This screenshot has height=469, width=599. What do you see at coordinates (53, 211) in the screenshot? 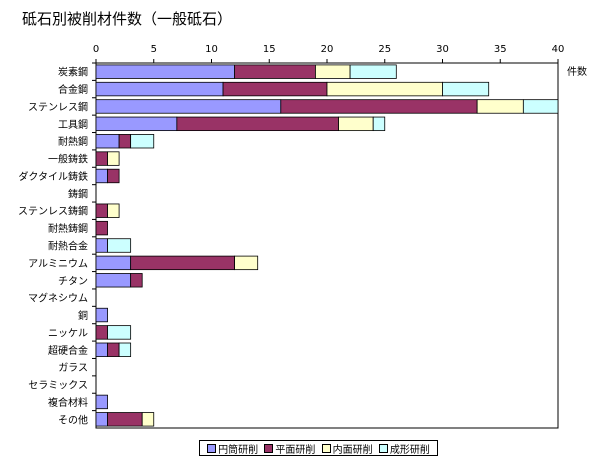
I see `category-label-8: ステンレス鋳鋼` at bounding box center [53, 211].